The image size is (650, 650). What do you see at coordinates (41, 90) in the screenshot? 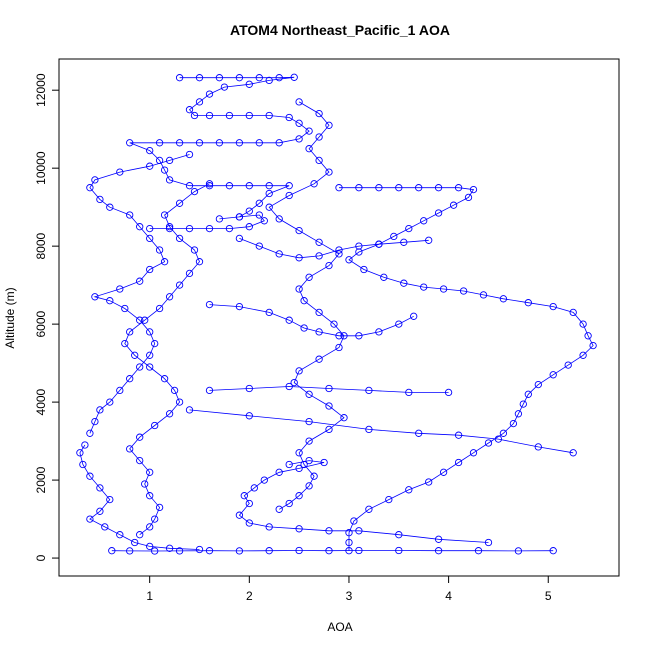
I see `y-tick-label: 12000` at bounding box center [41, 90].